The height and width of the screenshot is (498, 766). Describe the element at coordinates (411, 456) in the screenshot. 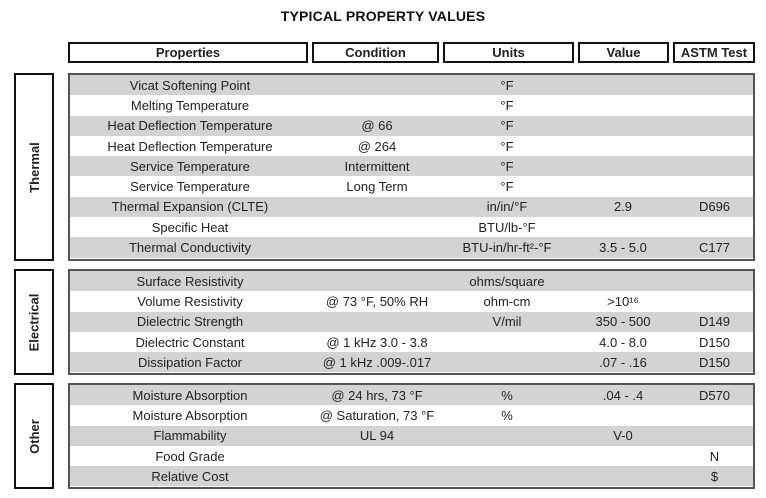

I see `table-row: Food Grade N` at that location.